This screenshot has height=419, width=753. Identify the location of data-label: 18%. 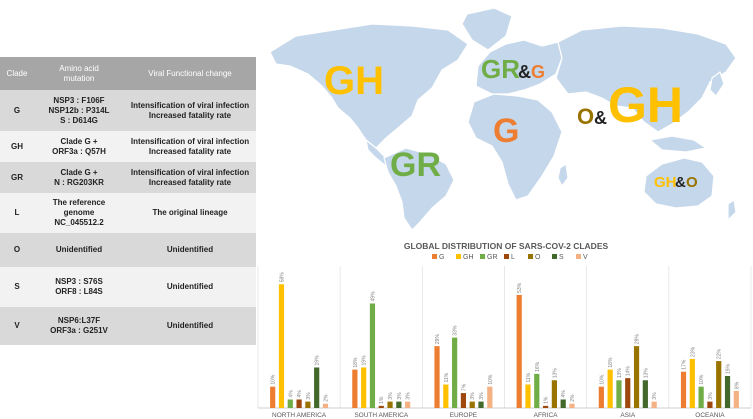
(611, 362).